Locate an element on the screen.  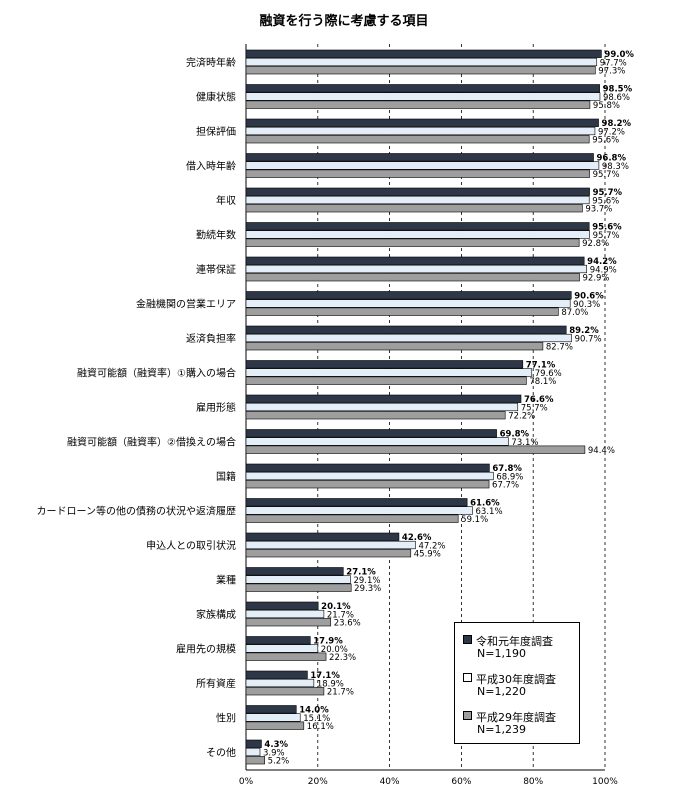
data-label-series-0: 69.8% is located at coordinates (515, 435).